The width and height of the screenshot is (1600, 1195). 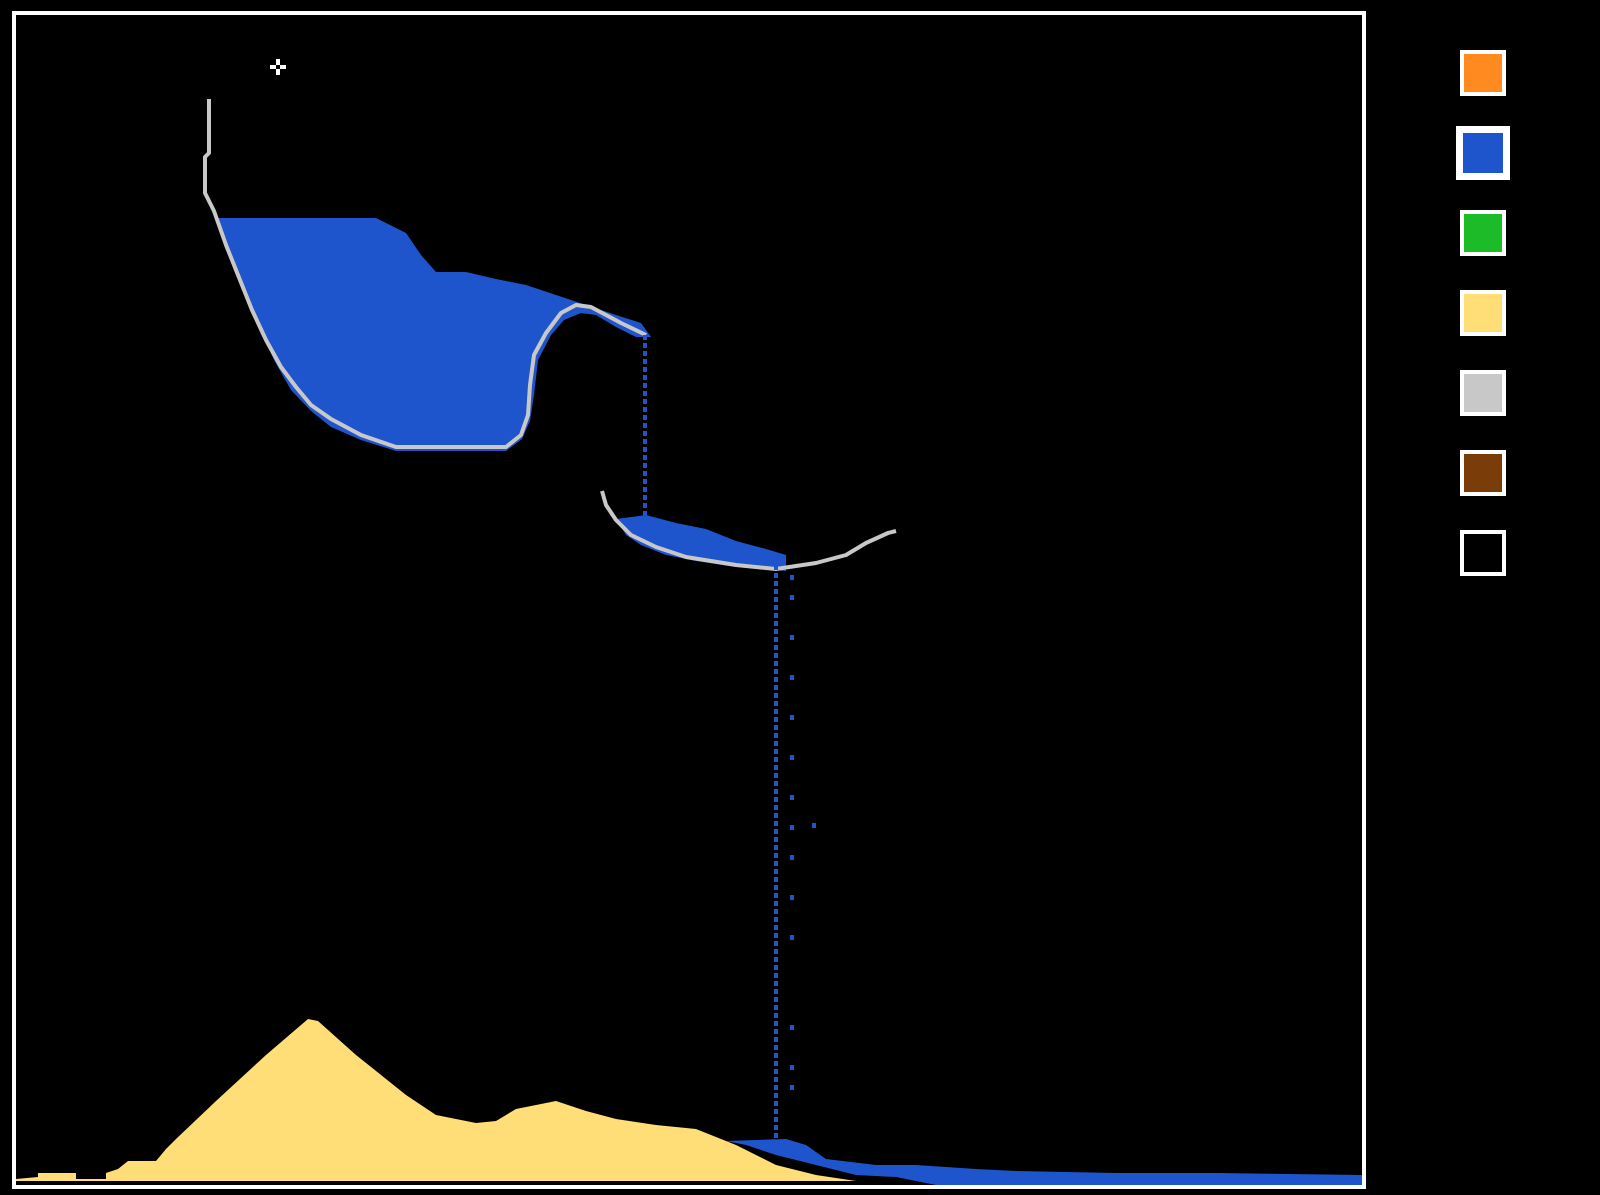 I want to click on water-material-icon, so click(x=1483, y=153).